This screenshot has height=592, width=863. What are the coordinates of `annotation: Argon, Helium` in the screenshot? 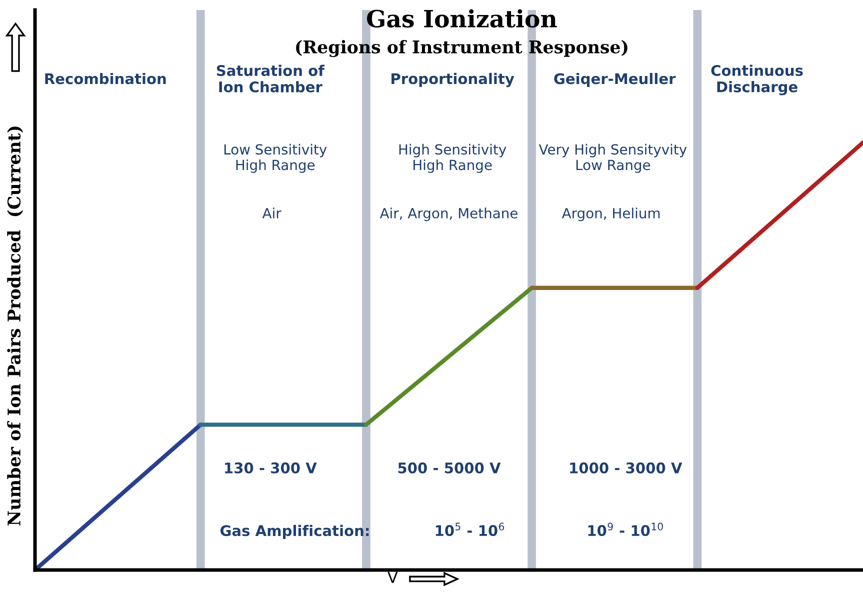 It's located at (611, 215).